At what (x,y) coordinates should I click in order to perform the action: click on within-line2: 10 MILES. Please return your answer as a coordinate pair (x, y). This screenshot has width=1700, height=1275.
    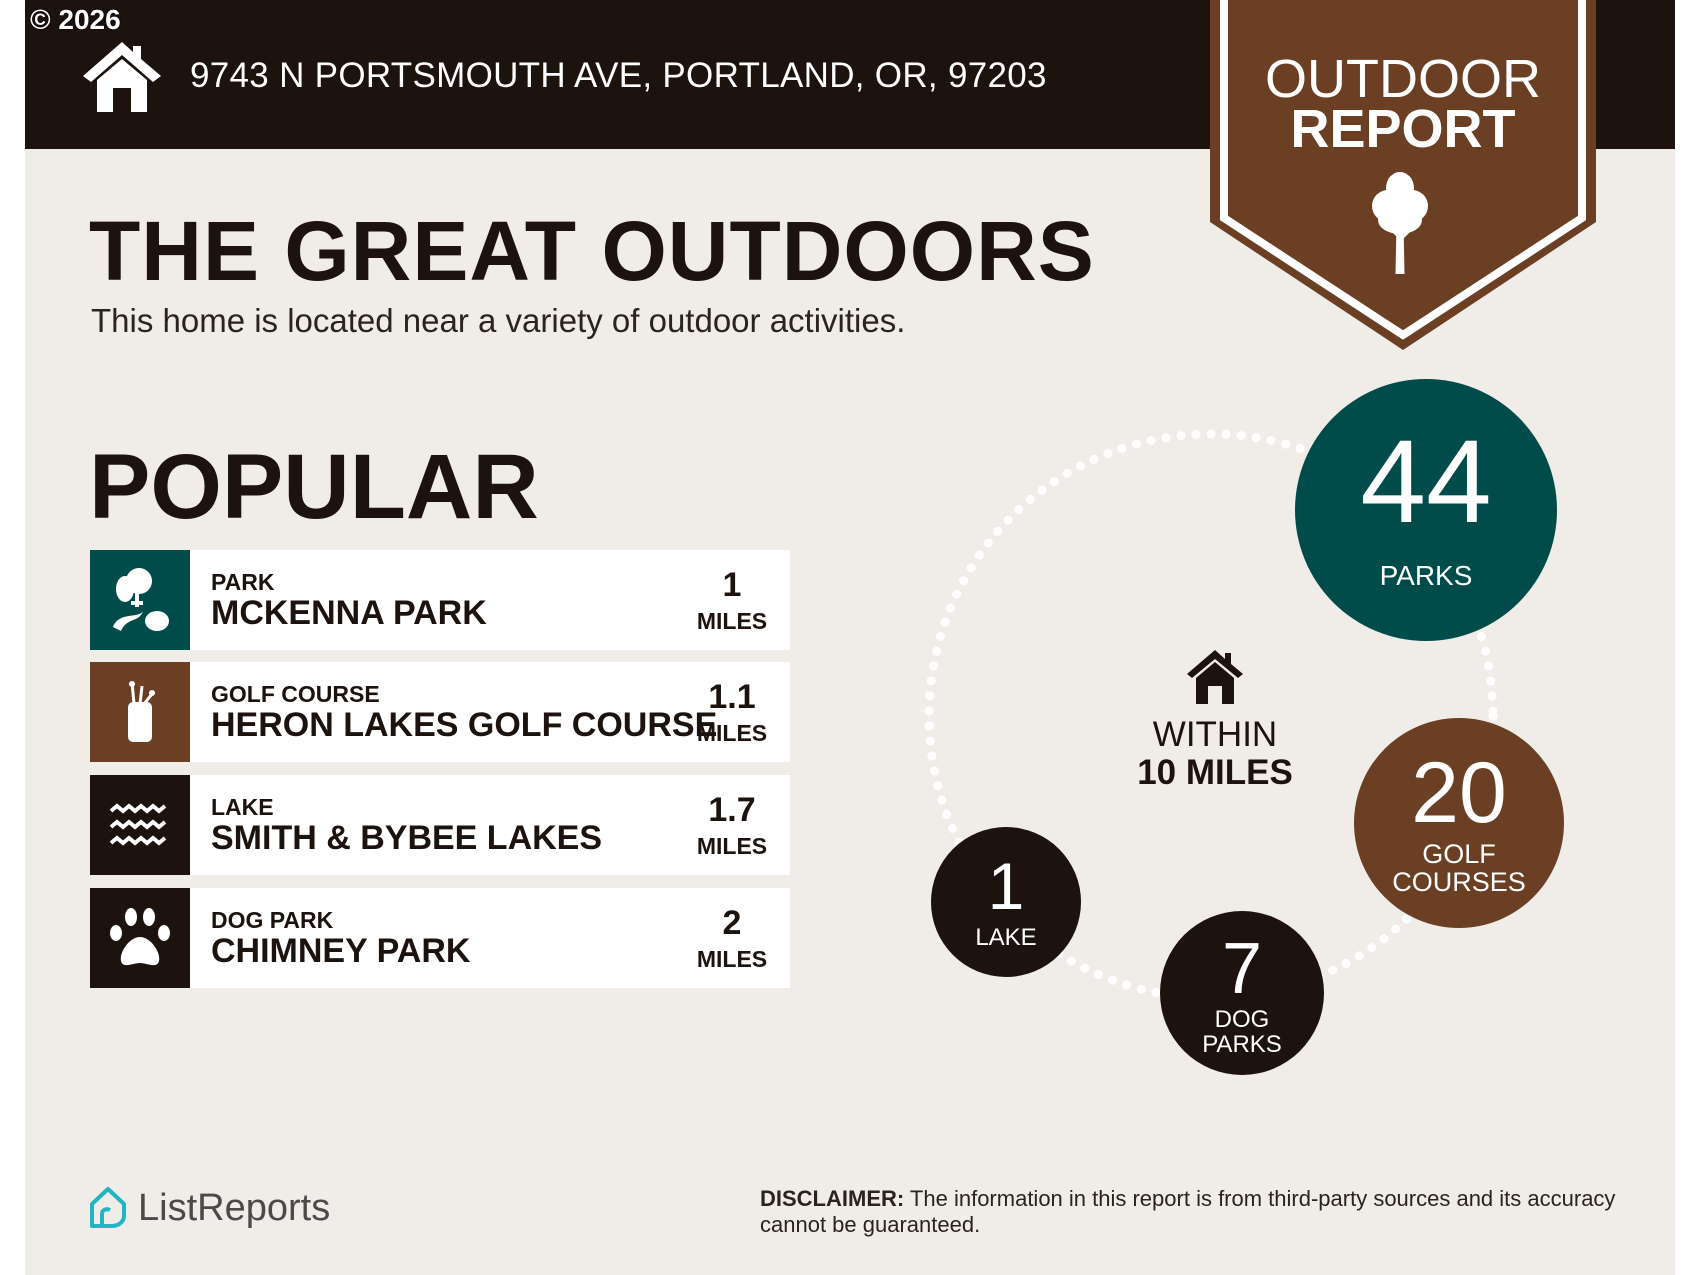
    Looking at the image, I should click on (1215, 772).